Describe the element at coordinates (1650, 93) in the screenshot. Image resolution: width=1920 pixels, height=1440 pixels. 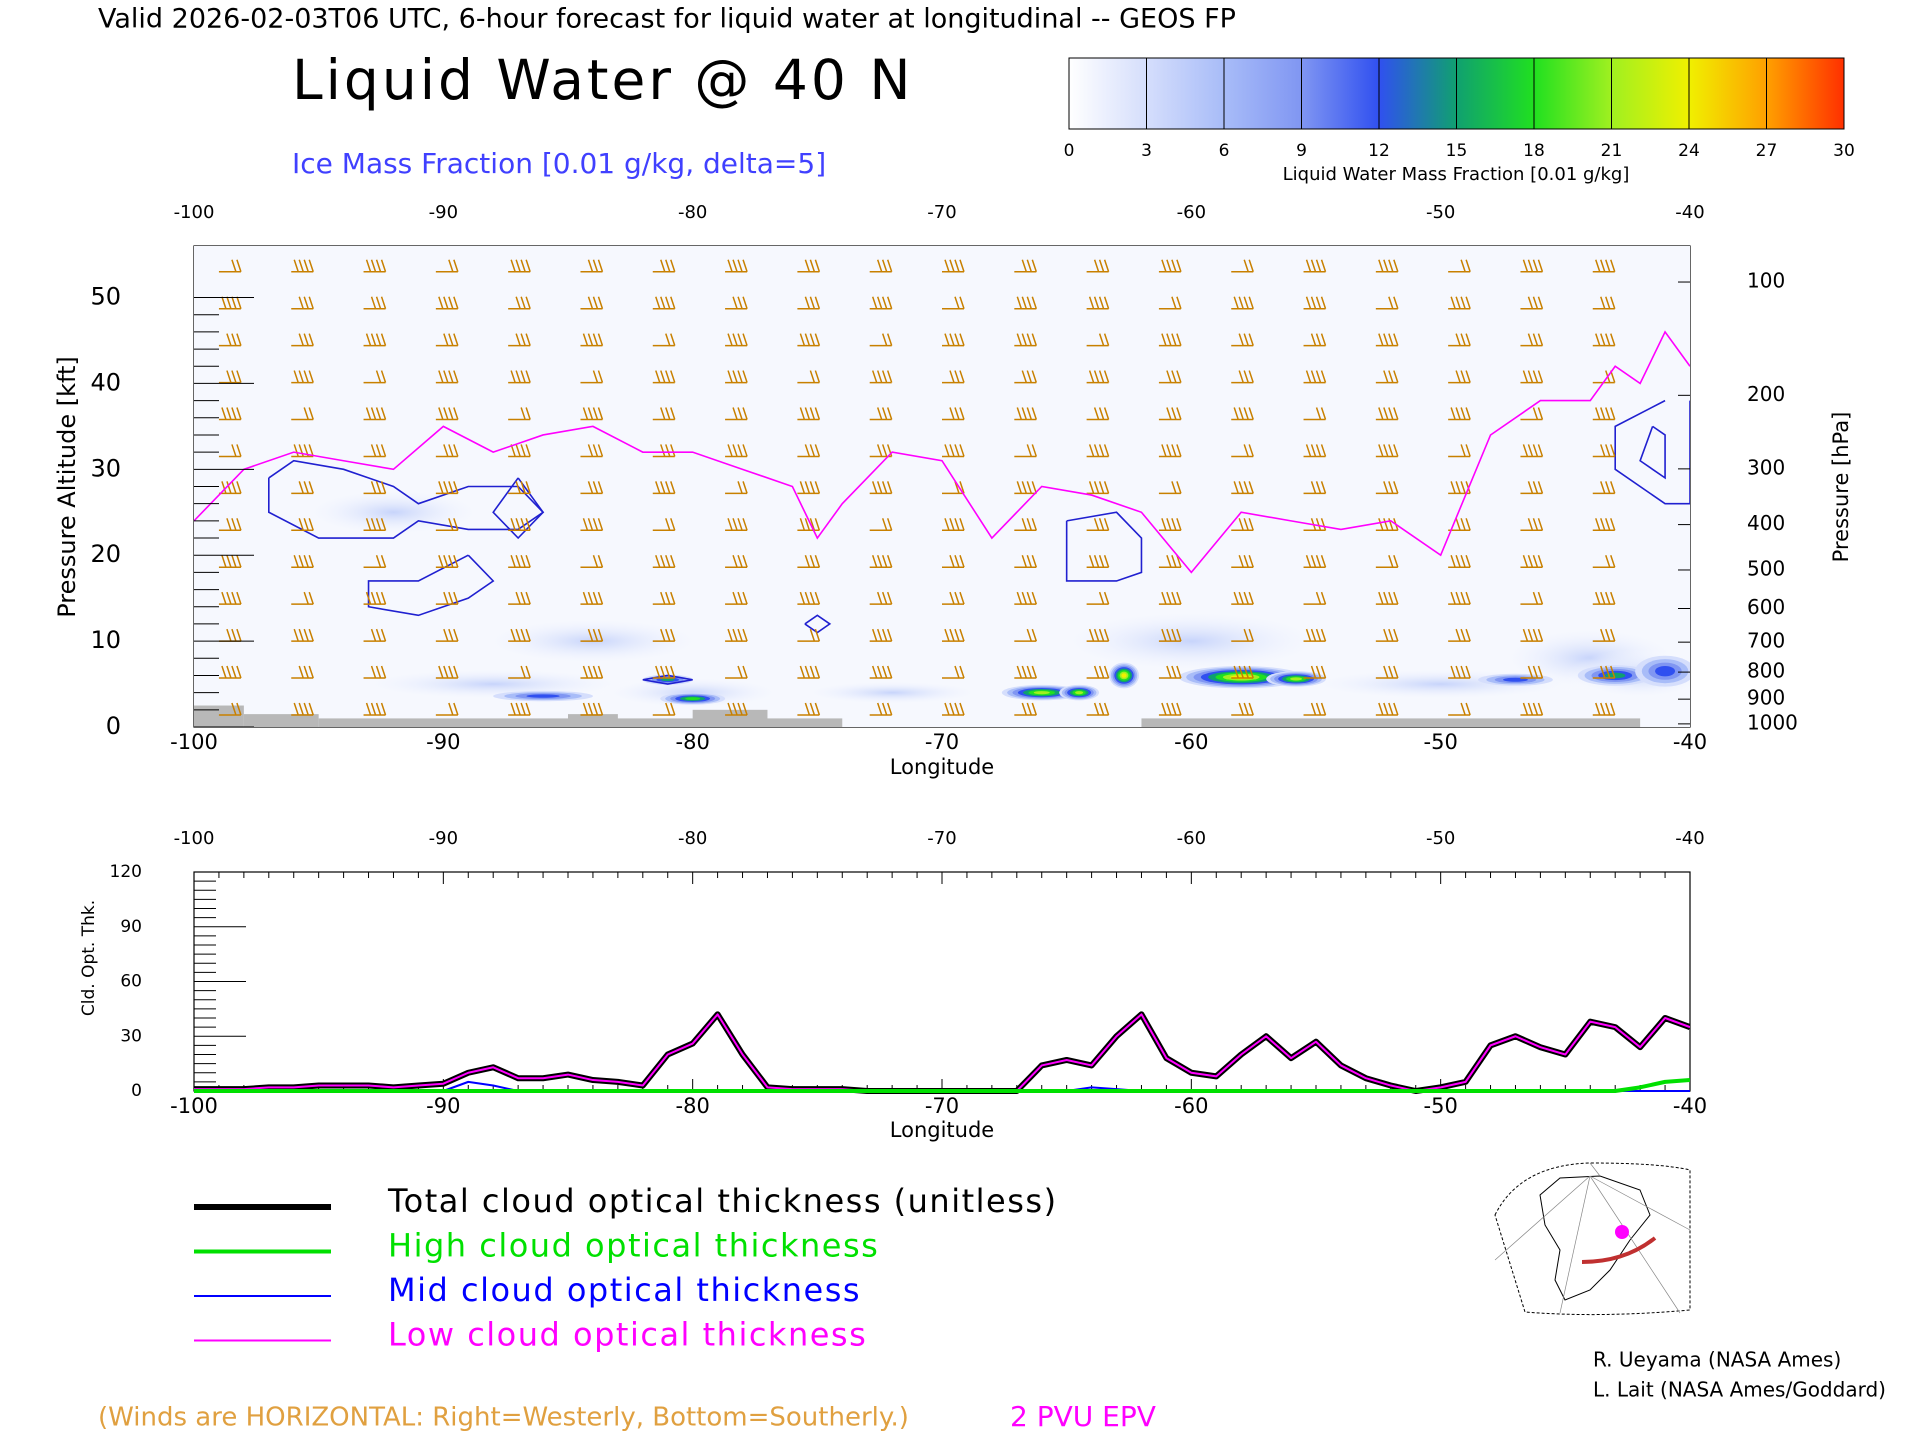
I see `colorbar-cell` at that location.